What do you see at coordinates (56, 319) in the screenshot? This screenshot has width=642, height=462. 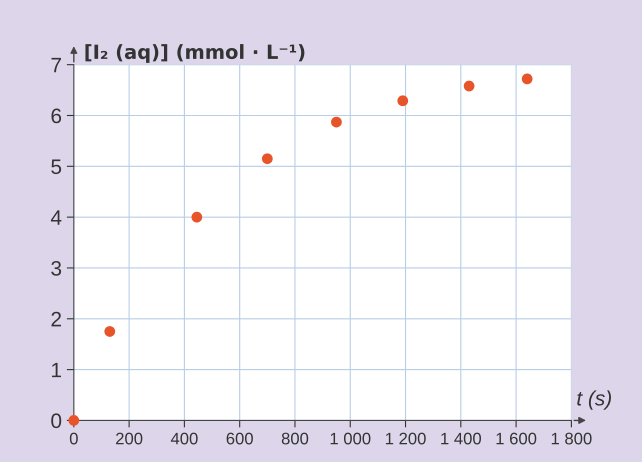 I see `y-tick-label: 2` at bounding box center [56, 319].